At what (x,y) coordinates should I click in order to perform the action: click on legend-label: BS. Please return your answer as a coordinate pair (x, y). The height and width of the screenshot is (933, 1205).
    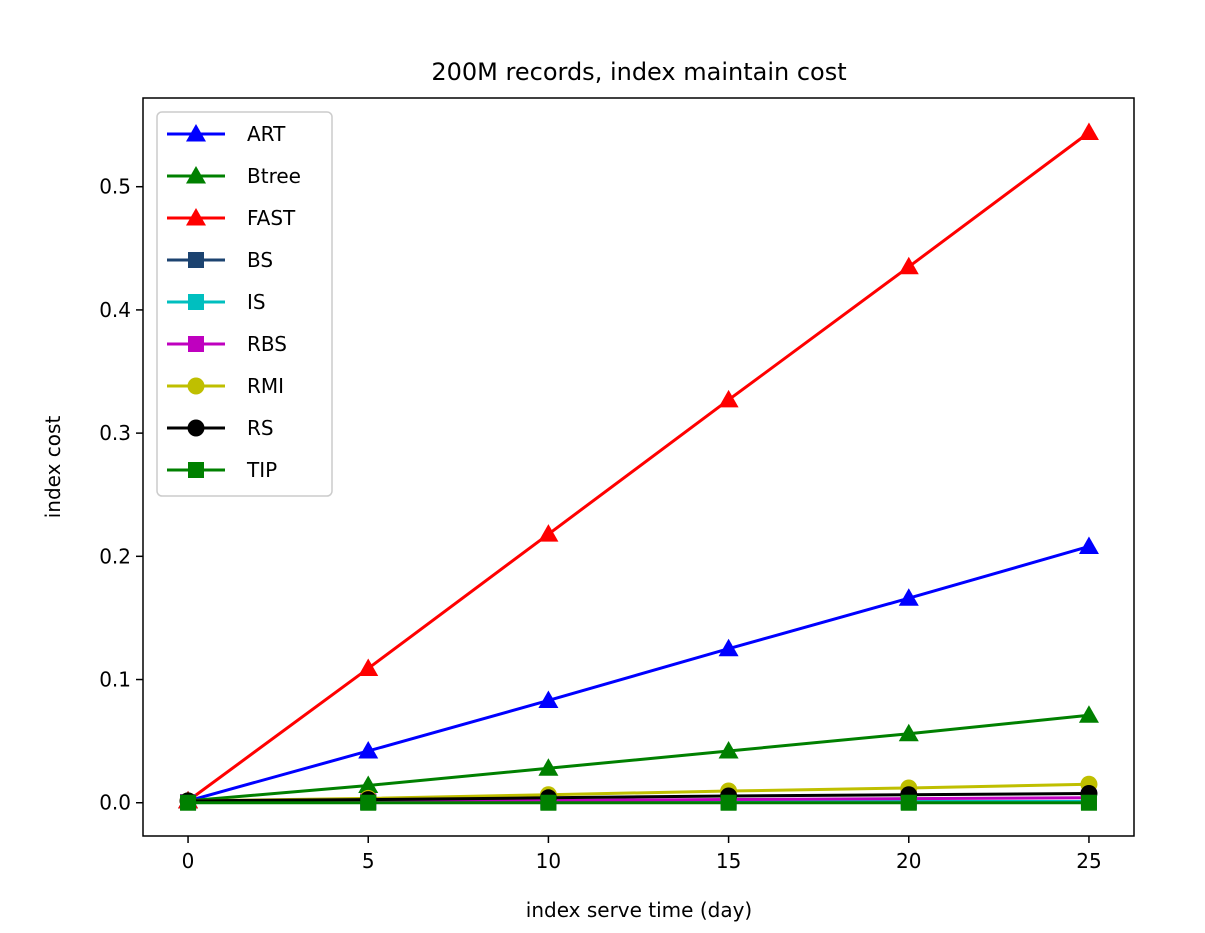
    Looking at the image, I should click on (260, 260).